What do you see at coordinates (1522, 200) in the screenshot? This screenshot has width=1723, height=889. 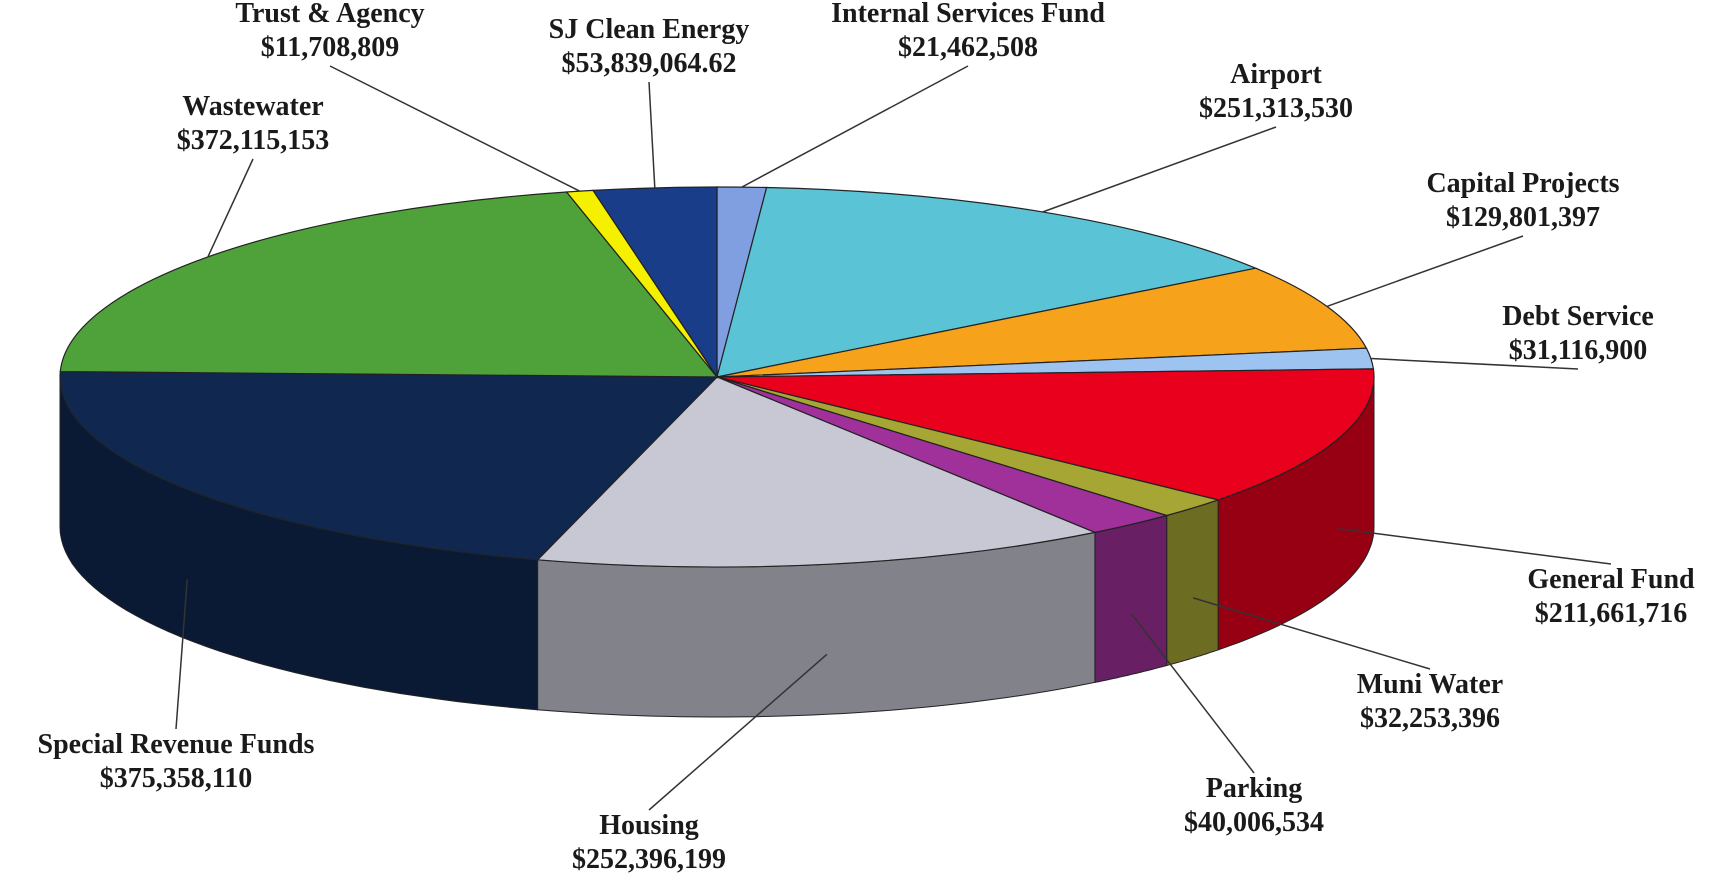 I see `slice-label: Capital Projects $129,801,397` at bounding box center [1522, 200].